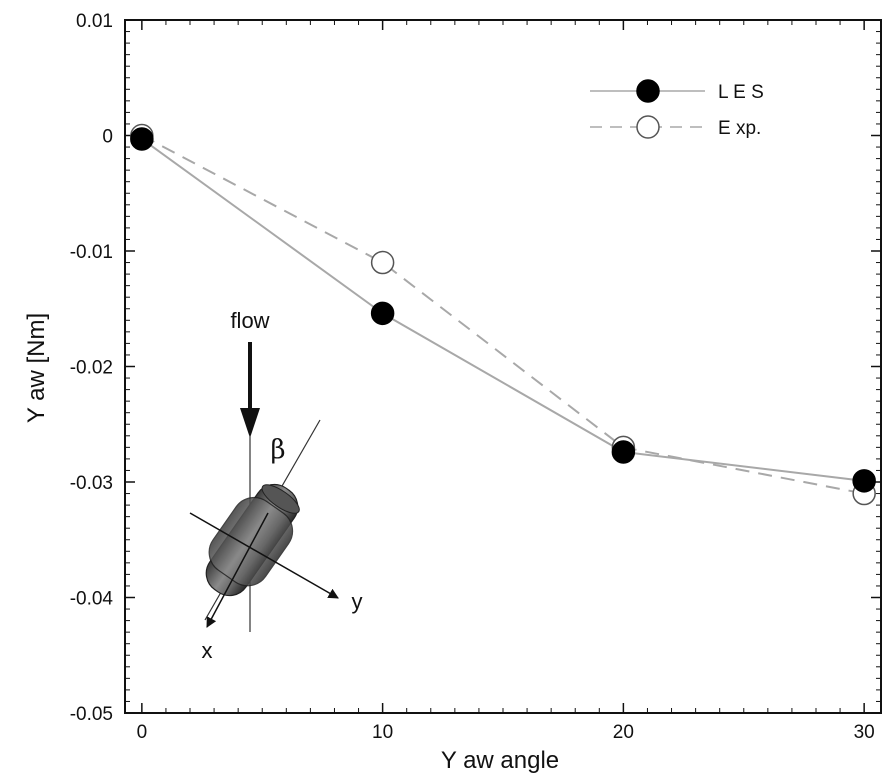 The height and width of the screenshot is (777, 888). Describe the element at coordinates (506, 732) in the screenshot. I see `x-tick-labels: 0 10 20 30` at that location.